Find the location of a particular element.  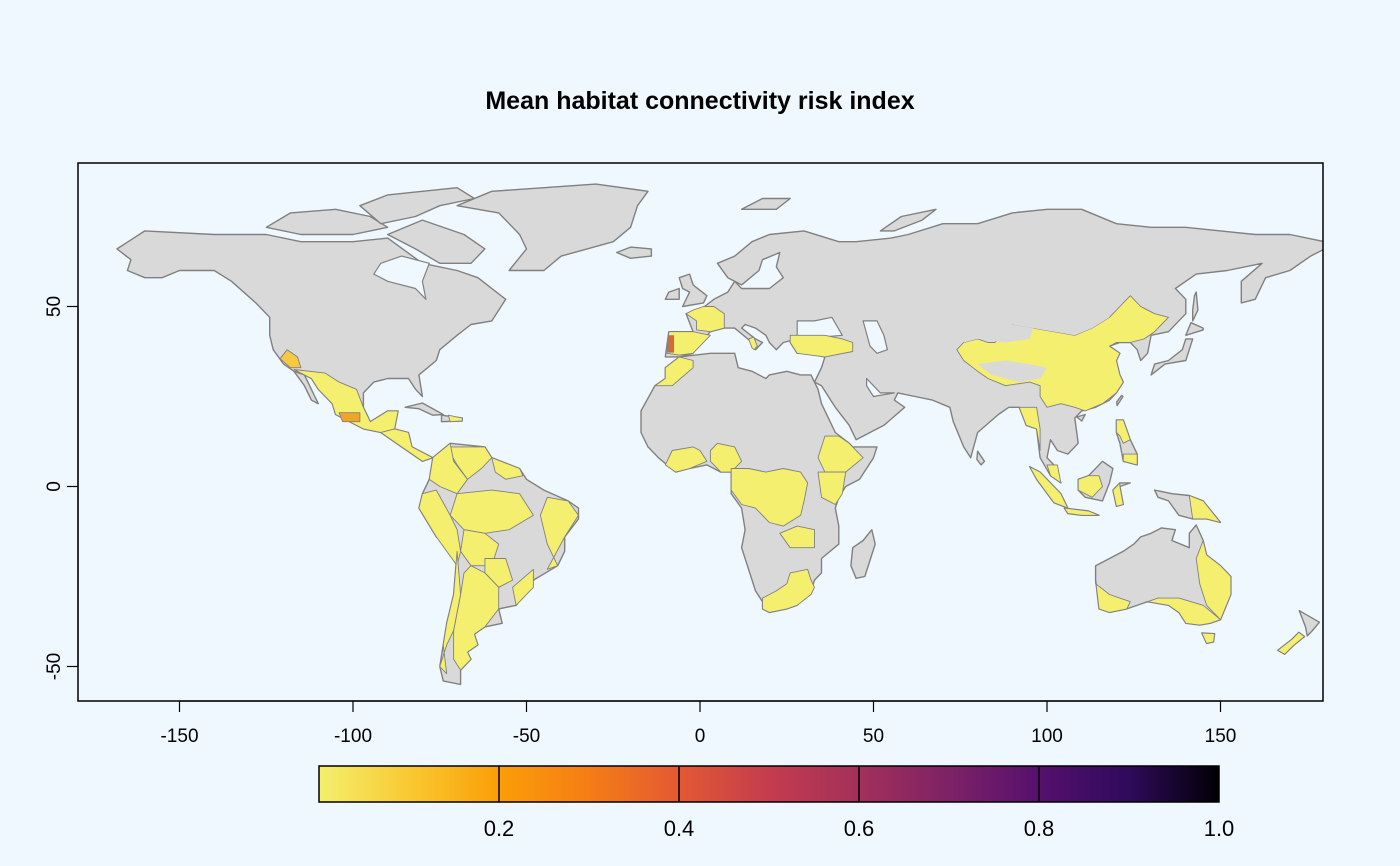

philippines-risk is located at coordinates (1123, 431).